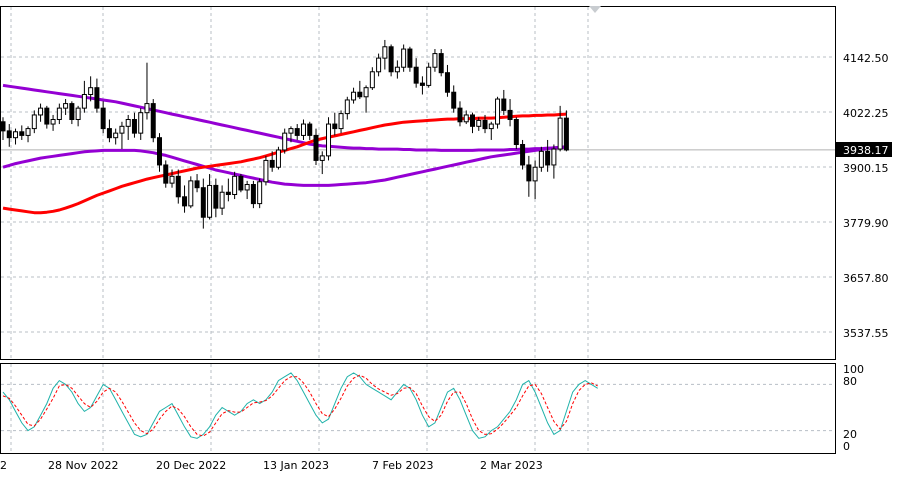  Describe the element at coordinates (866, 150) in the screenshot. I see `current-price-label: 3938.17` at that location.